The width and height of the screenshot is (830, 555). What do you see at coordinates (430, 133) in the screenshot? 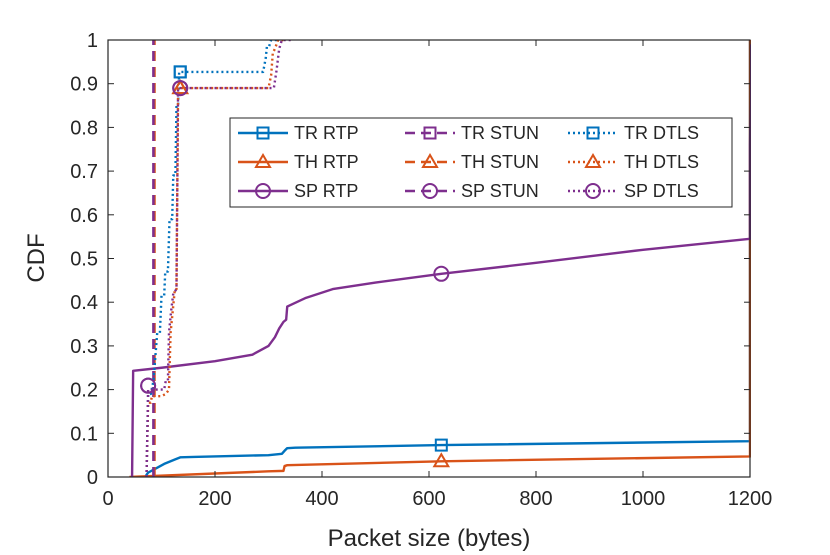
I see `legend-marker-tr-stun` at bounding box center [430, 133].